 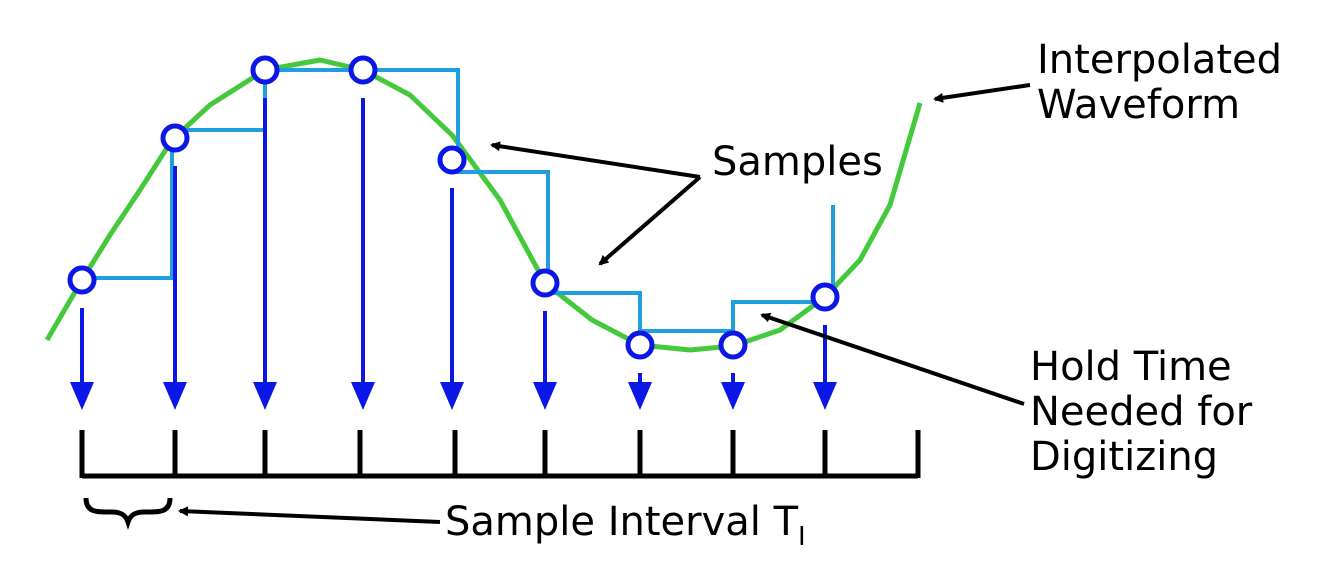 What do you see at coordinates (892, 359) in the screenshot?
I see `hold-time-pointer-arrow` at bounding box center [892, 359].